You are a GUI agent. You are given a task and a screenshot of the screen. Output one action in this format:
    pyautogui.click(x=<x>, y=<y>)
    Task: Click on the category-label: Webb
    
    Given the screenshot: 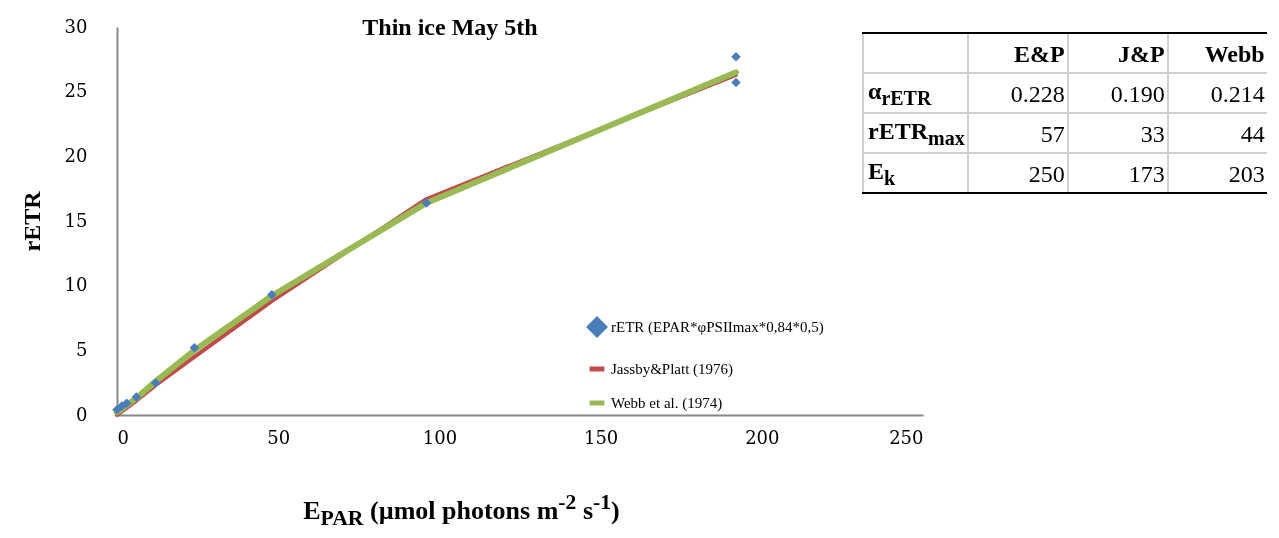 What is the action you would take?
    pyautogui.click(x=1217, y=53)
    